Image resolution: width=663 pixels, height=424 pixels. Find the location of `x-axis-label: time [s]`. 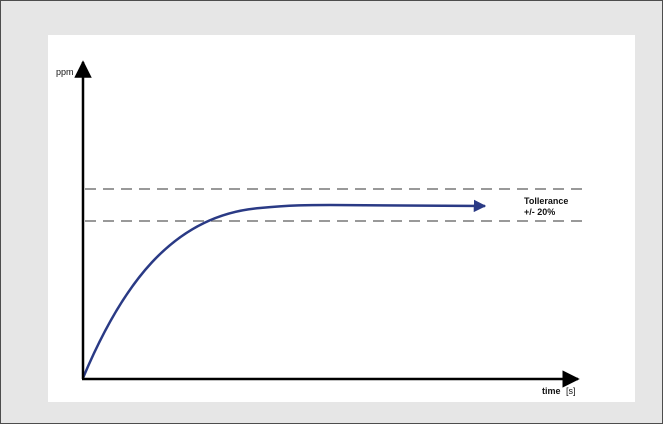

x-axis-label: time [s] is located at coordinates (559, 391).